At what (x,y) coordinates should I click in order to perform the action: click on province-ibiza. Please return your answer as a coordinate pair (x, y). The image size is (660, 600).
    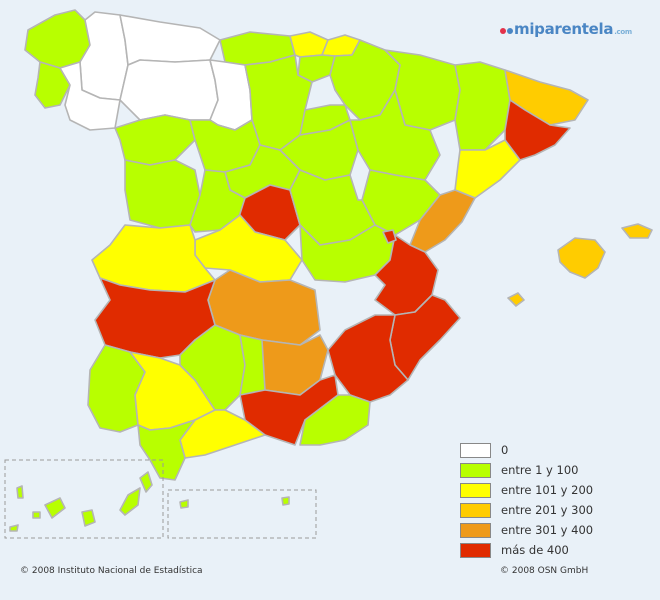
    Looking at the image, I should click on (516, 299).